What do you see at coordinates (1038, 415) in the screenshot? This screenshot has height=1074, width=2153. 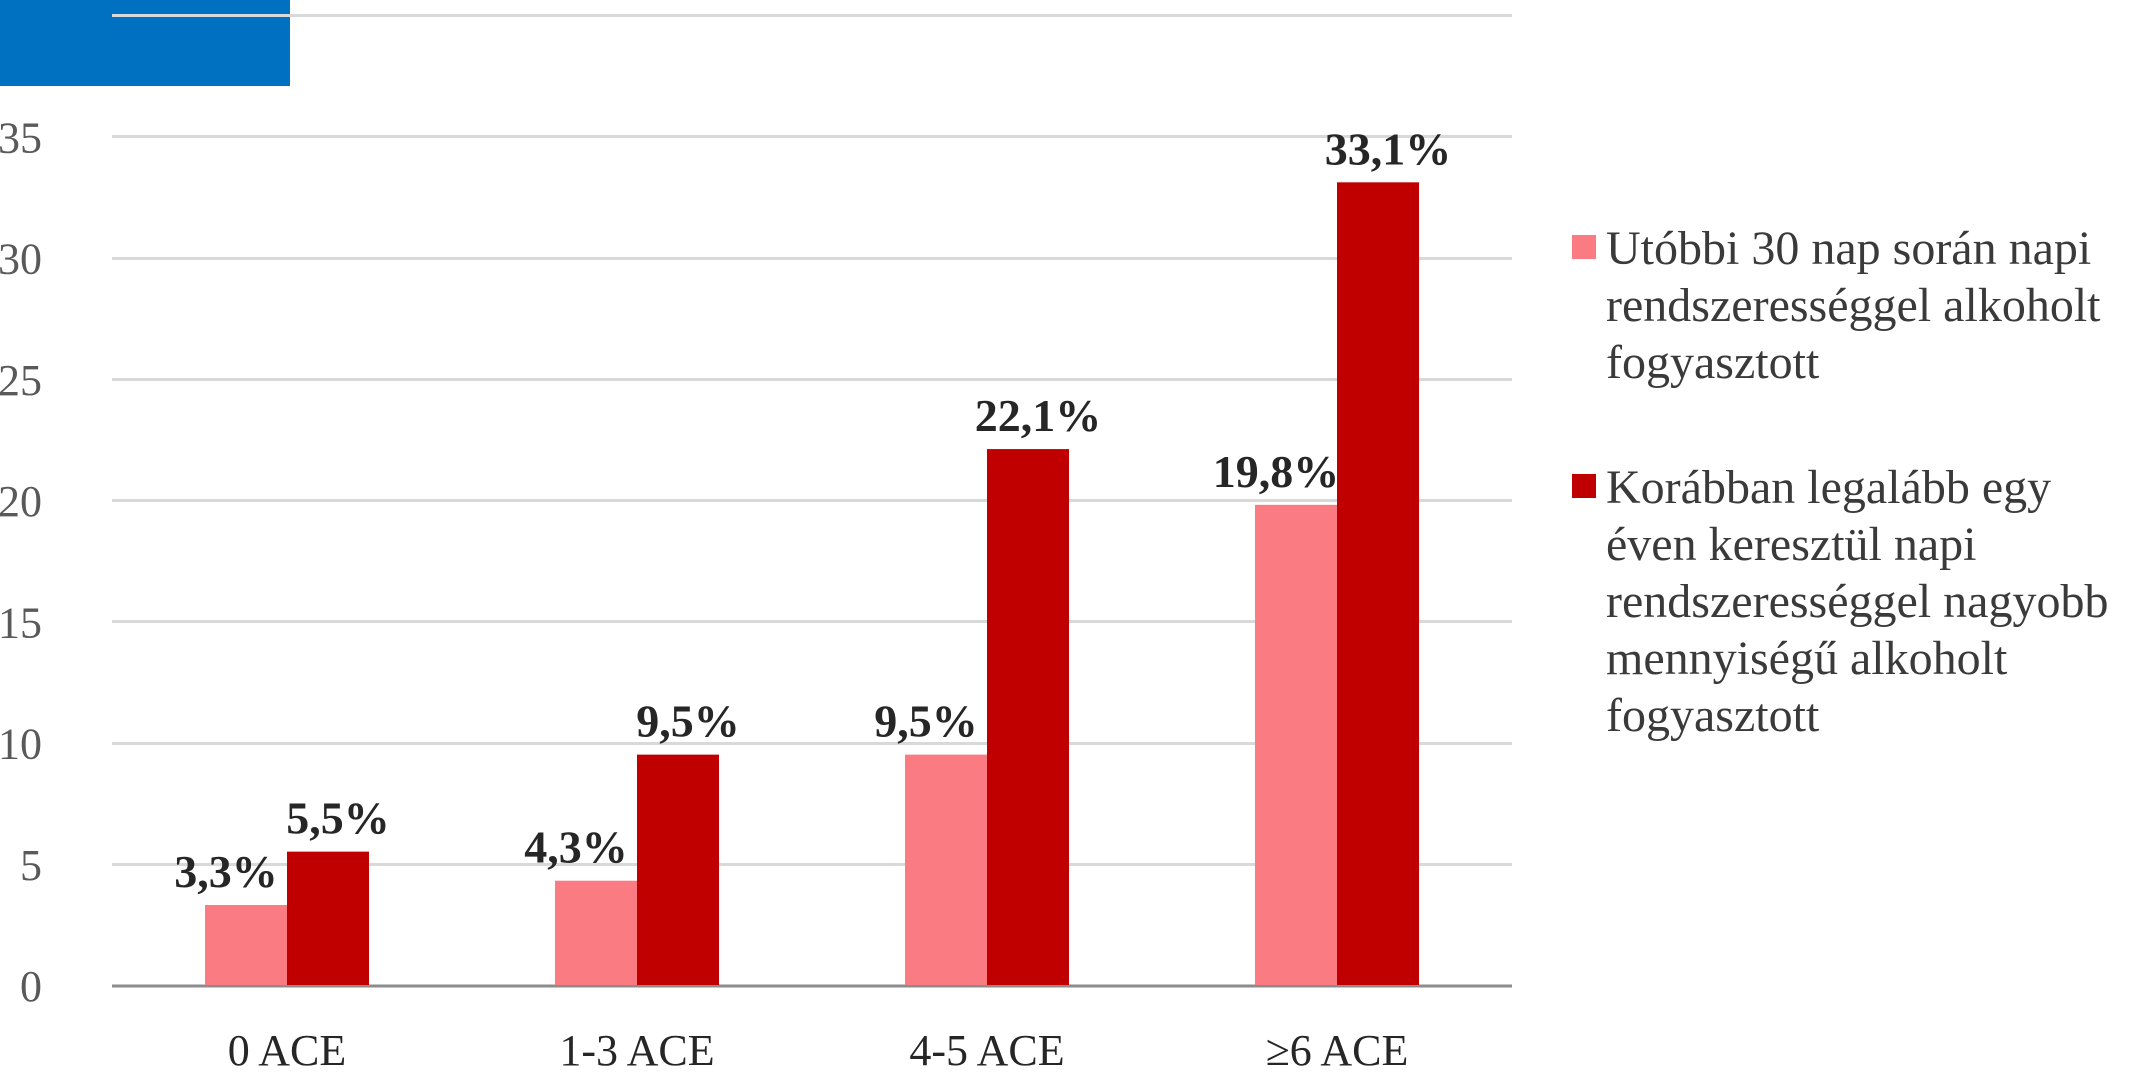 I see `data-label-series-2: 22,1%` at bounding box center [1038, 415].